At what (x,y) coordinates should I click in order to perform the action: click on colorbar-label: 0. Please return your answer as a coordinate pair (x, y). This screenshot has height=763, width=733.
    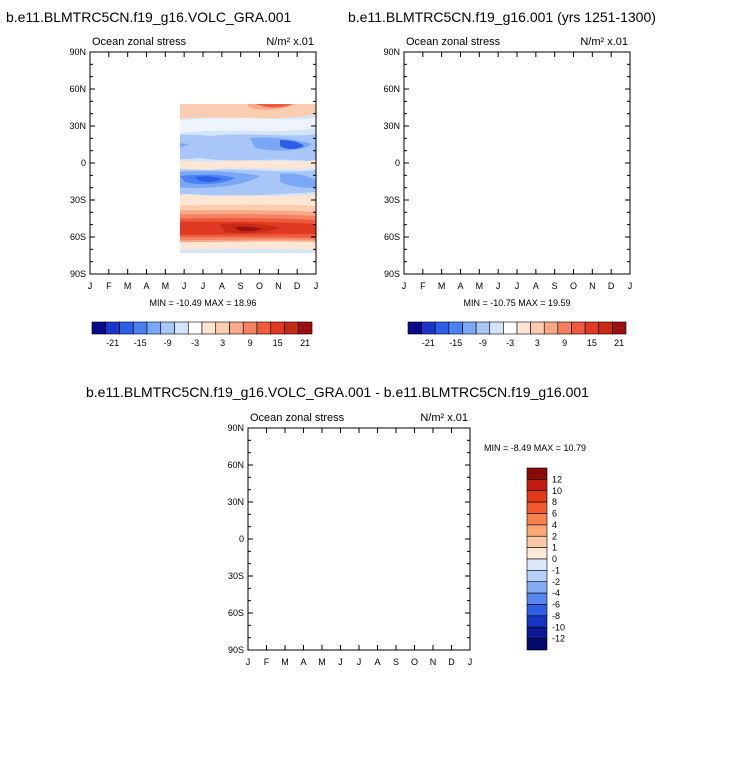
    Looking at the image, I should click on (554, 559).